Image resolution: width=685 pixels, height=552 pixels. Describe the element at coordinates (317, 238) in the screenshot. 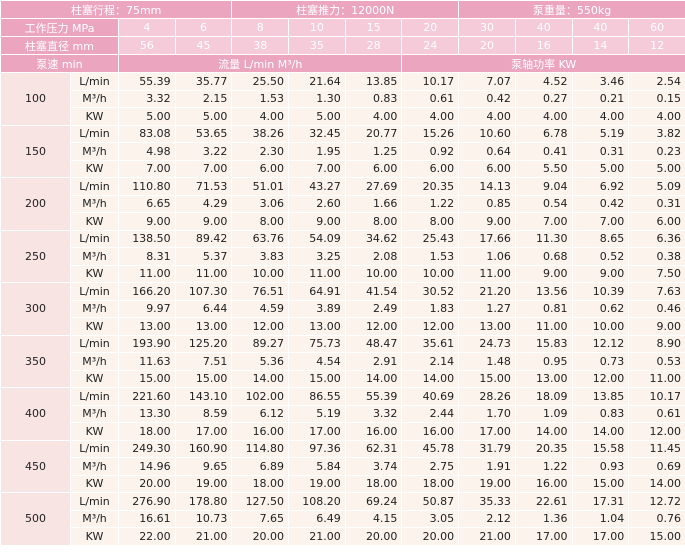

I see `value: 54.09` at that location.